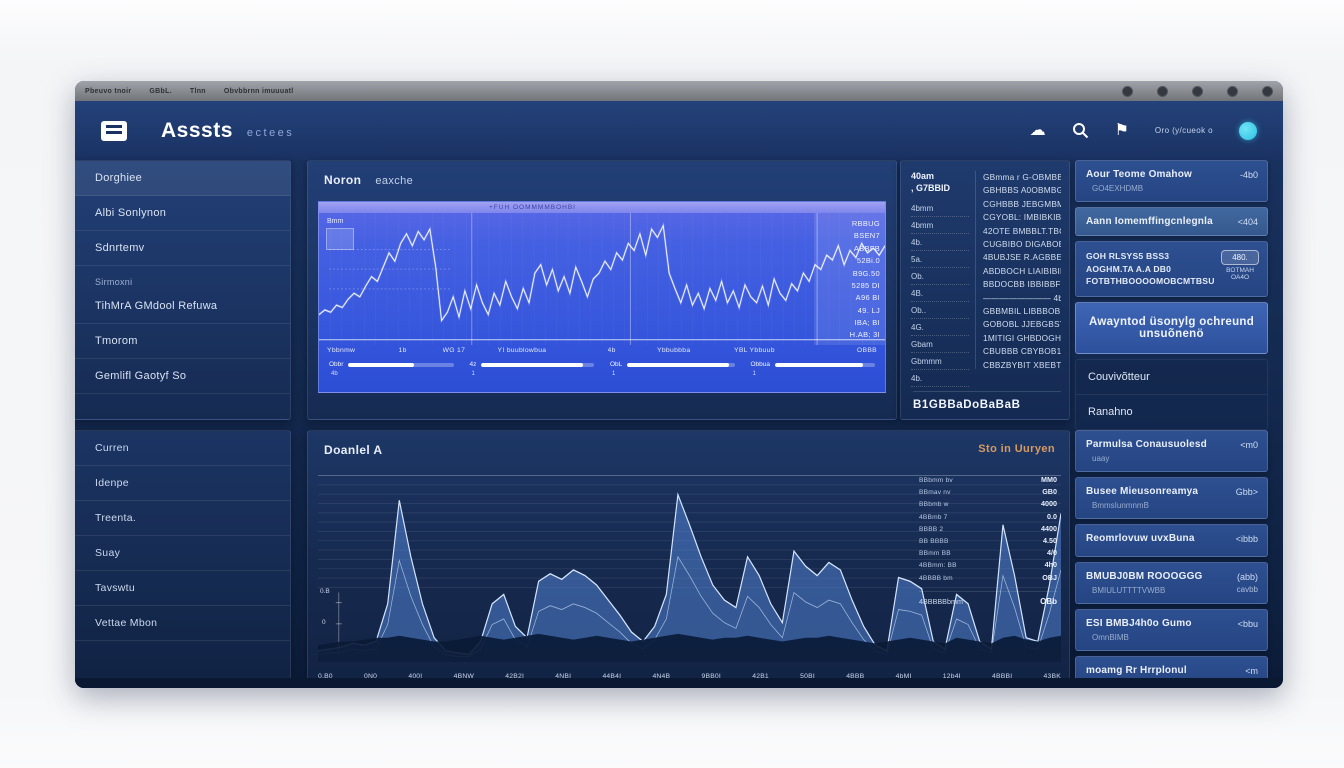 This screenshot has height=768, width=1344. What do you see at coordinates (1171, 498) in the screenshot?
I see `order-card: Busee Mieusonreamya BmmsIunmnmB Gbb>` at bounding box center [1171, 498].